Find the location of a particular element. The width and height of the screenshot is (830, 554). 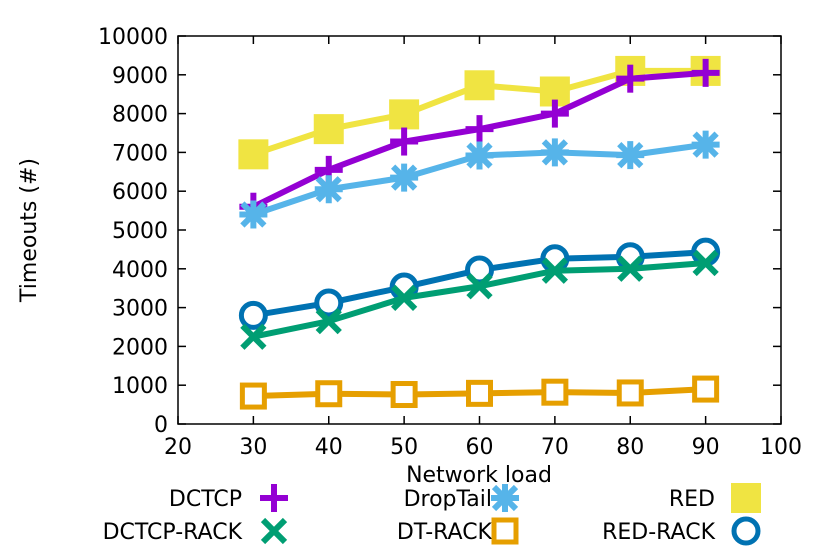

x-tick-label: 30 is located at coordinates (253, 447).